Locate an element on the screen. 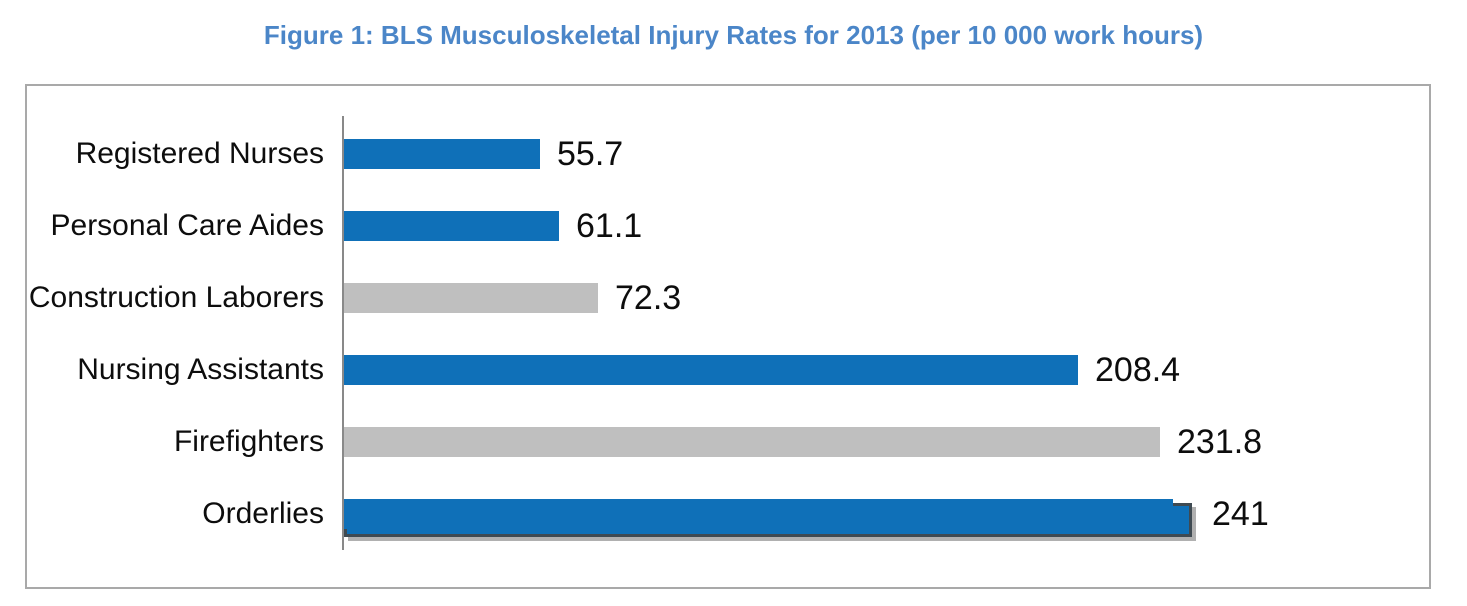 Image resolution: width=1467 pixels, height=606 pixels. bar-registered-nurses is located at coordinates (442, 154).